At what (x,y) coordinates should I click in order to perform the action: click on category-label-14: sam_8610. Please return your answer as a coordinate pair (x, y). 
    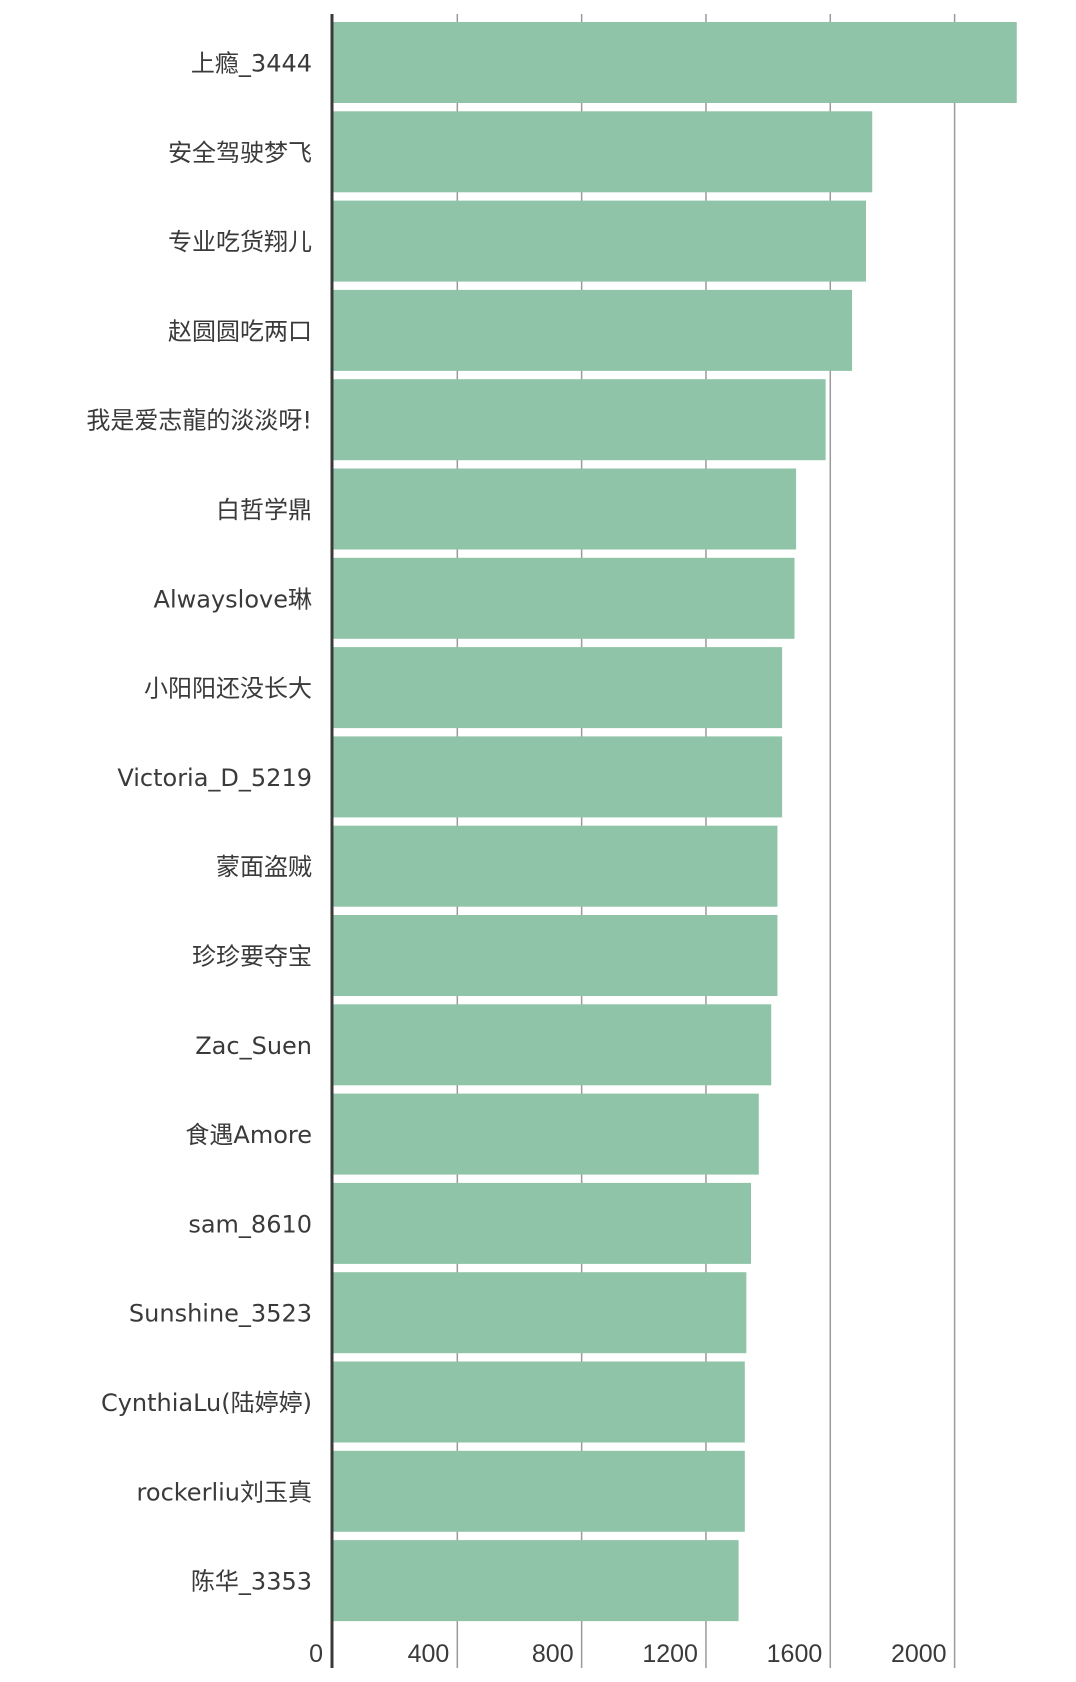
    Looking at the image, I should click on (250, 1224).